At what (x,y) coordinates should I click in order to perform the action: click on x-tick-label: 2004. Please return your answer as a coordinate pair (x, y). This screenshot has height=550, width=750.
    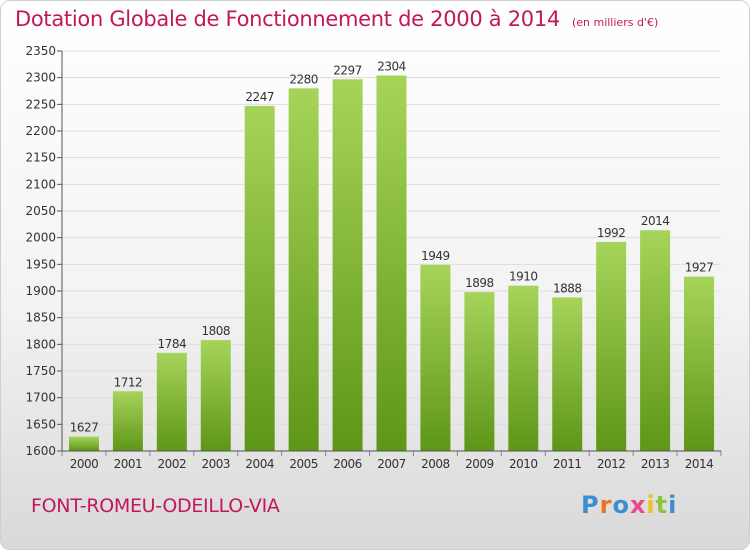
    Looking at the image, I should click on (259, 464).